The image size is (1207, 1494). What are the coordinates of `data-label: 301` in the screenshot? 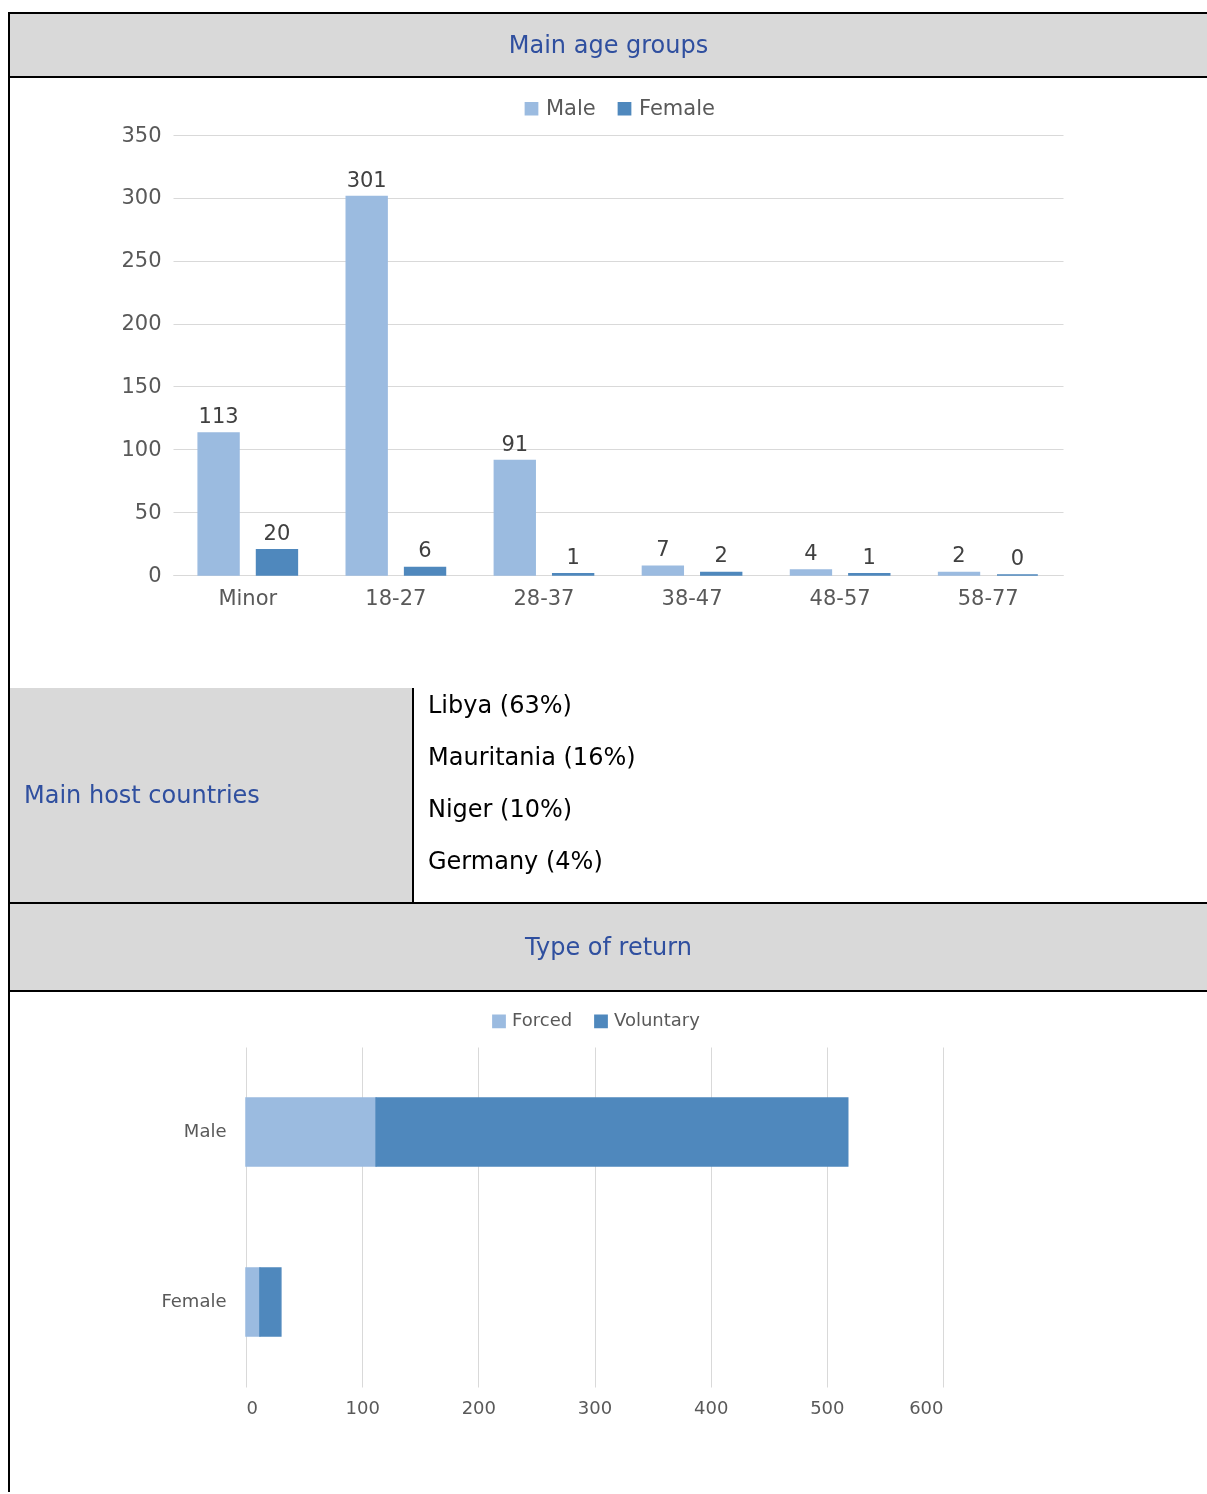 It's located at (366, 179).